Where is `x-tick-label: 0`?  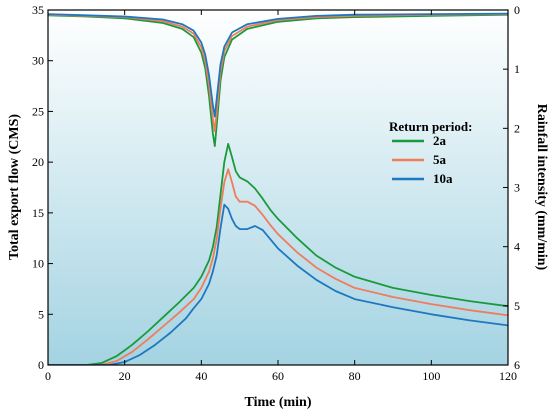 x-tick-label: 0 is located at coordinates (48, 376).